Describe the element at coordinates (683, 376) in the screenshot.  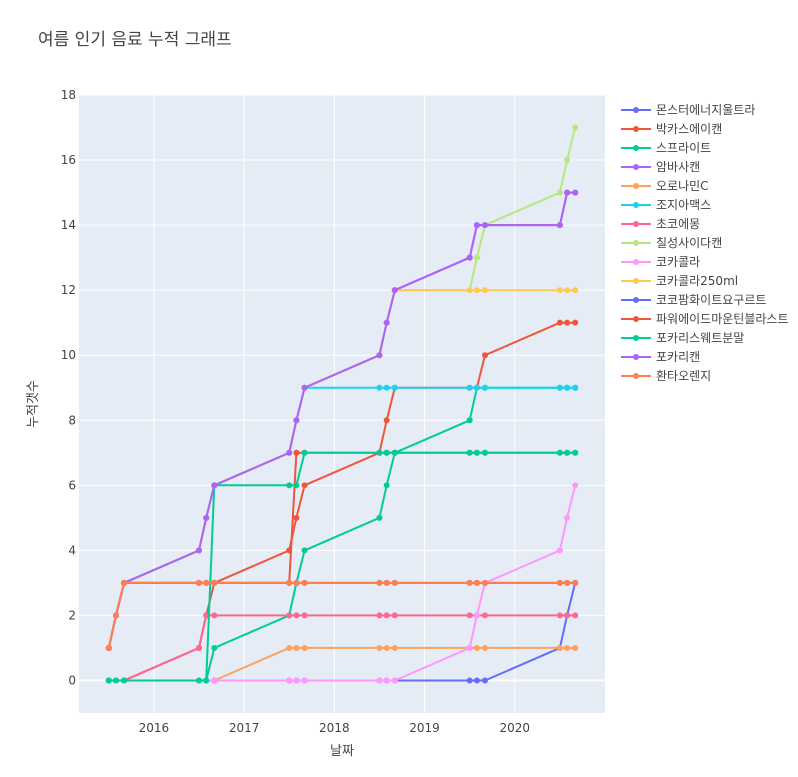
I see `legend-label: 환타오렌지` at that location.